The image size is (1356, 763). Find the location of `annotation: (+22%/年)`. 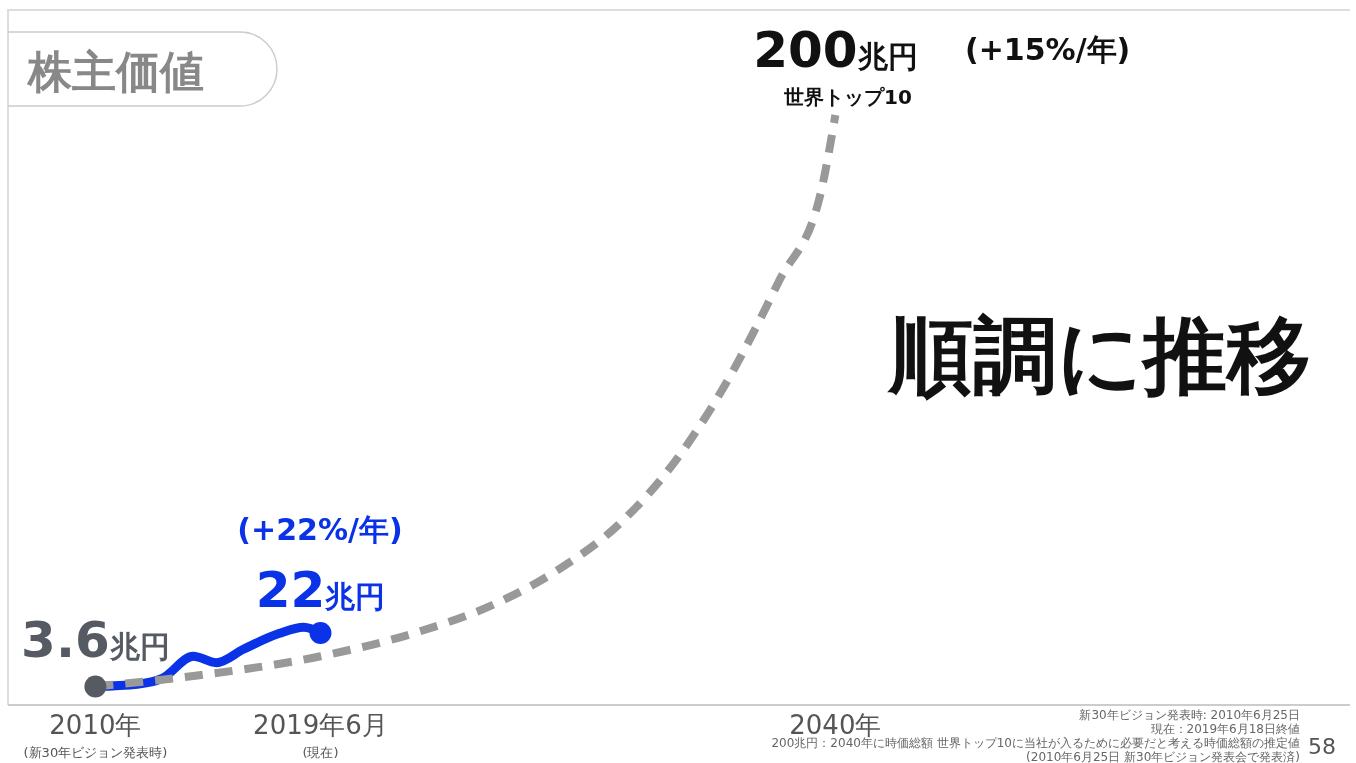

annotation: (+22%/年) is located at coordinates (320, 529).